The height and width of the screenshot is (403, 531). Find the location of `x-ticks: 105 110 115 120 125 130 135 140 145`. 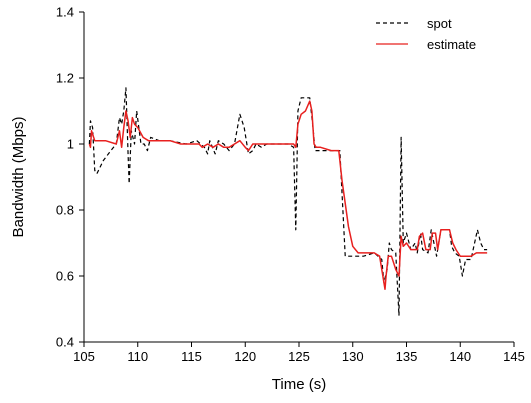

x-ticks: 105 110 115 120 125 130 135 140 145 is located at coordinates (299, 353).